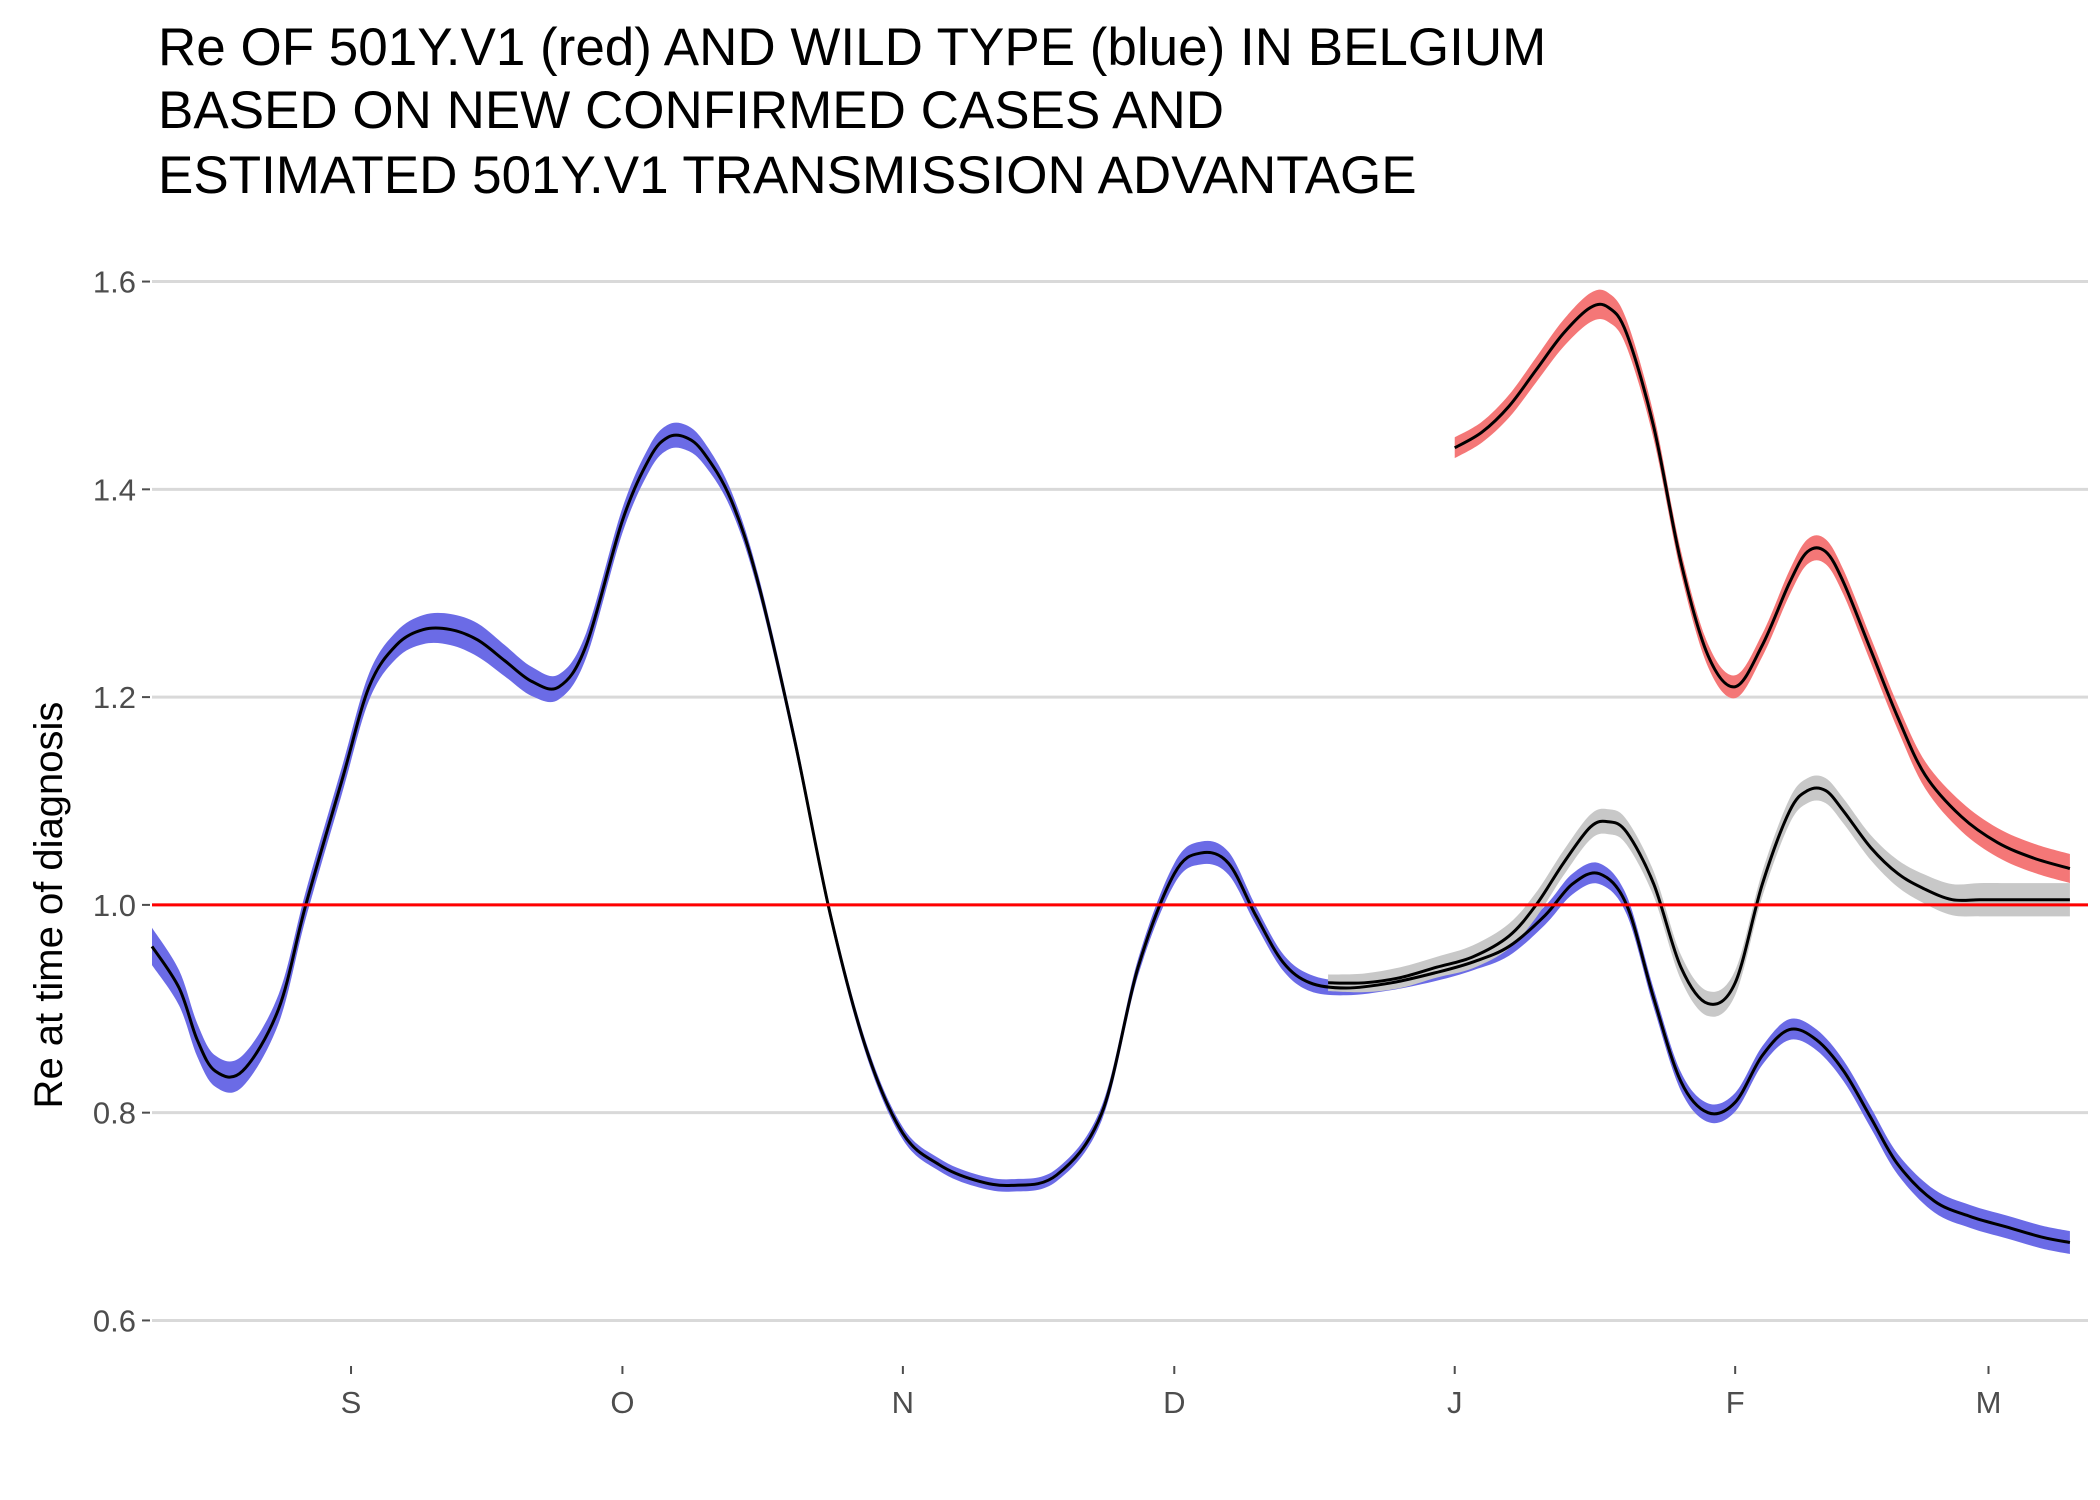 The height and width of the screenshot is (1500, 2100). What do you see at coordinates (1174, 1402) in the screenshot?
I see `x-tick-label: D` at bounding box center [1174, 1402].